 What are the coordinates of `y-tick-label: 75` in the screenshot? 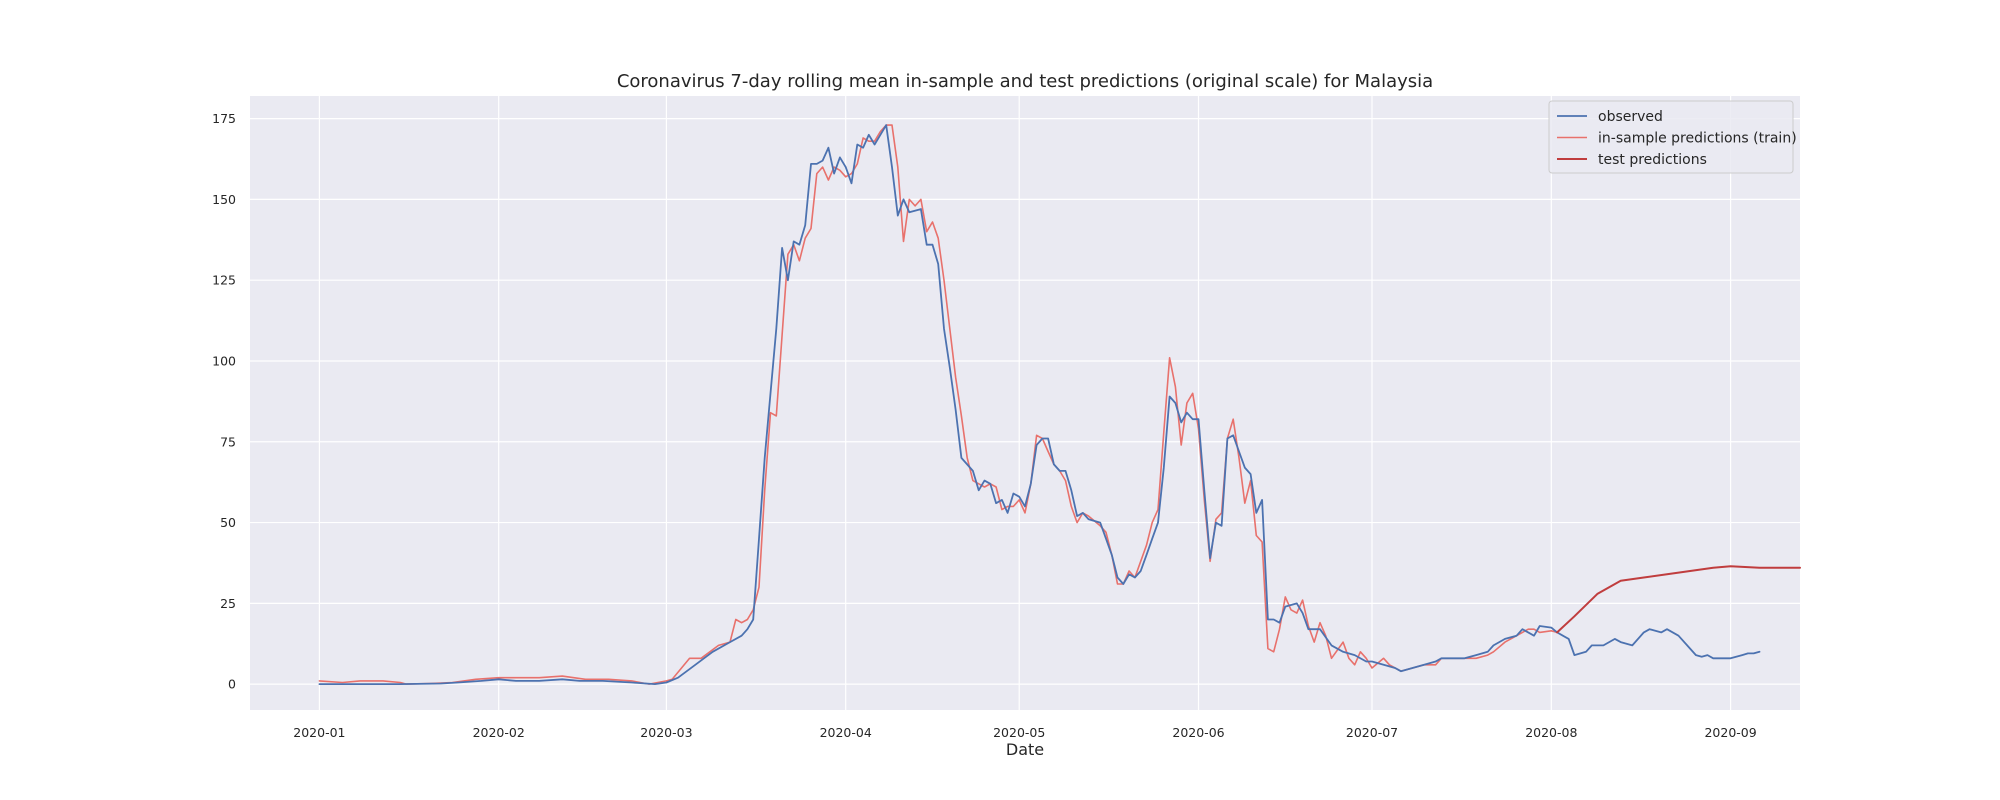 It's located at (228, 441).